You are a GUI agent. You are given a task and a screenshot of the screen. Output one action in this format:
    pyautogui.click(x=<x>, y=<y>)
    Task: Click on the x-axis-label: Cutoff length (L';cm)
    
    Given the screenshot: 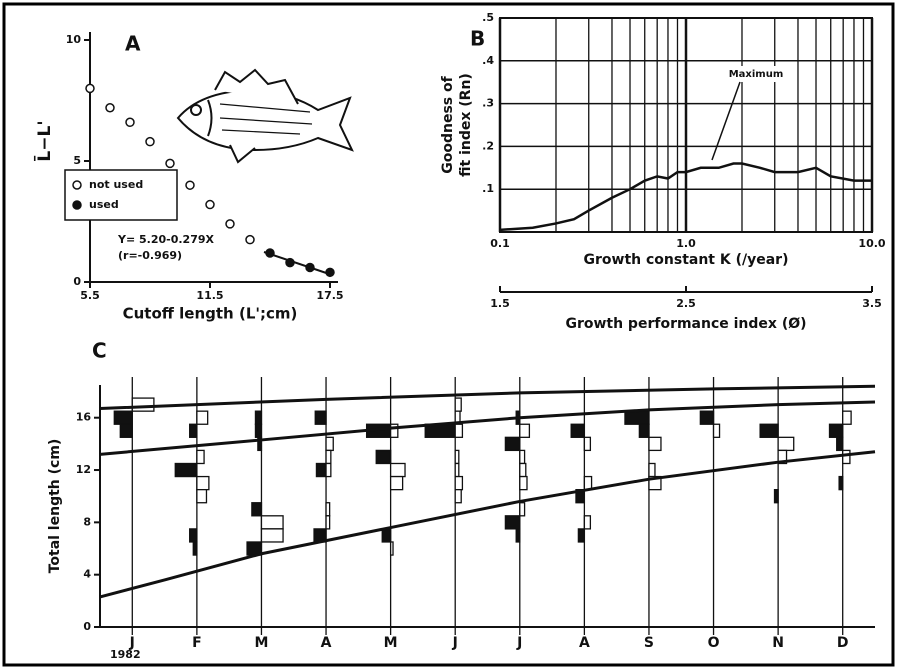 What is the action you would take?
    pyautogui.click(x=210, y=314)
    